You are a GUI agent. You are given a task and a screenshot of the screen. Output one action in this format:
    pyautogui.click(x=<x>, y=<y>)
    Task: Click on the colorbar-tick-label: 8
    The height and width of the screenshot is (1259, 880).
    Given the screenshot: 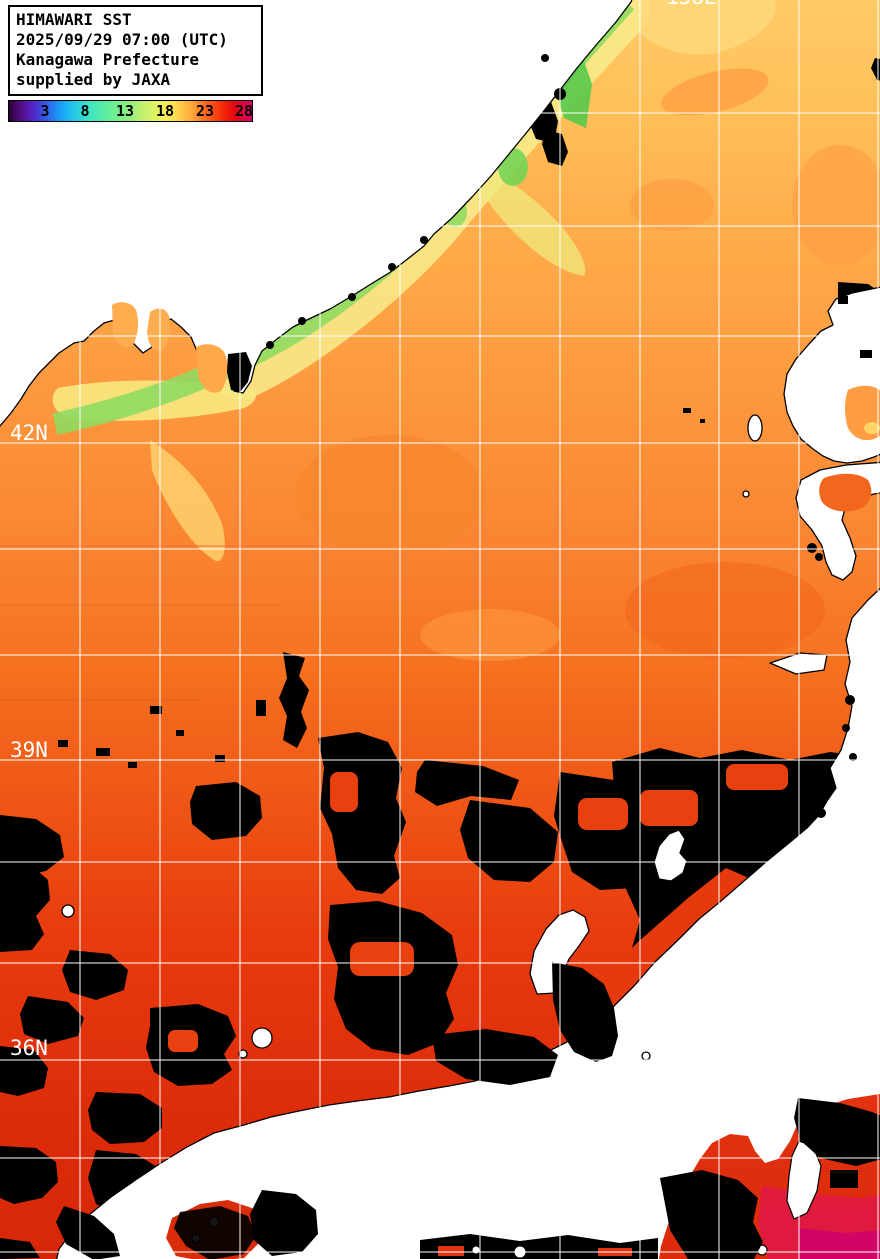 What is the action you would take?
    pyautogui.click(x=85, y=111)
    